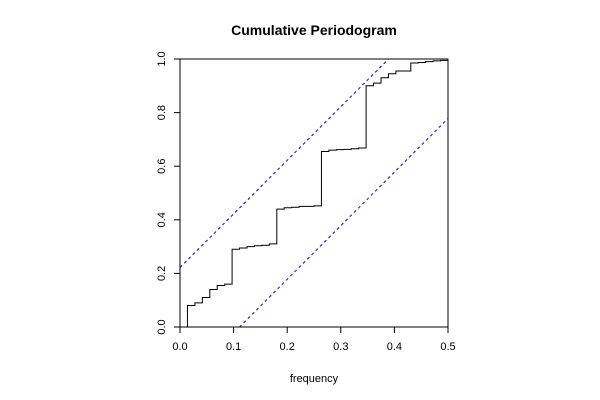 The image size is (600, 400). Describe the element at coordinates (314, 30) in the screenshot. I see `chart-title: Cumulative Periodogram` at that location.